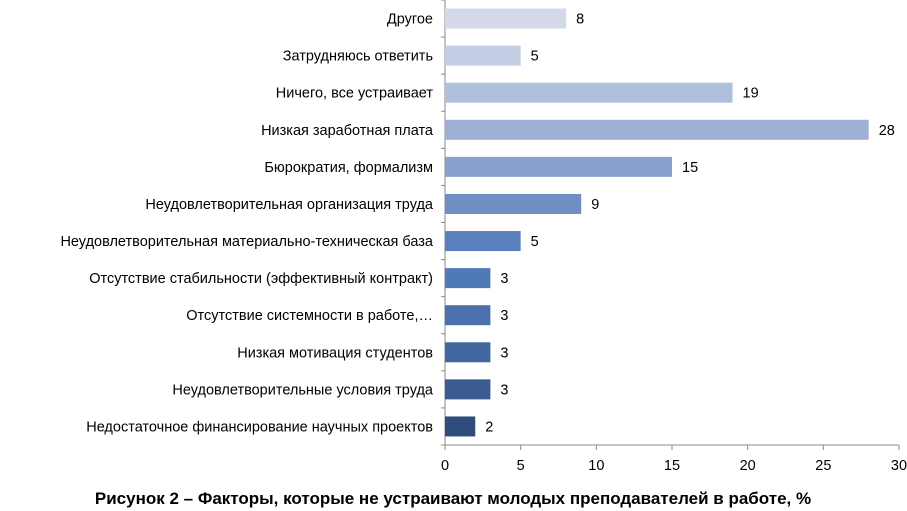 This screenshot has width=907, height=511. Describe the element at coordinates (672, 466) in the screenshot. I see `x-tick-label: 15` at that location.